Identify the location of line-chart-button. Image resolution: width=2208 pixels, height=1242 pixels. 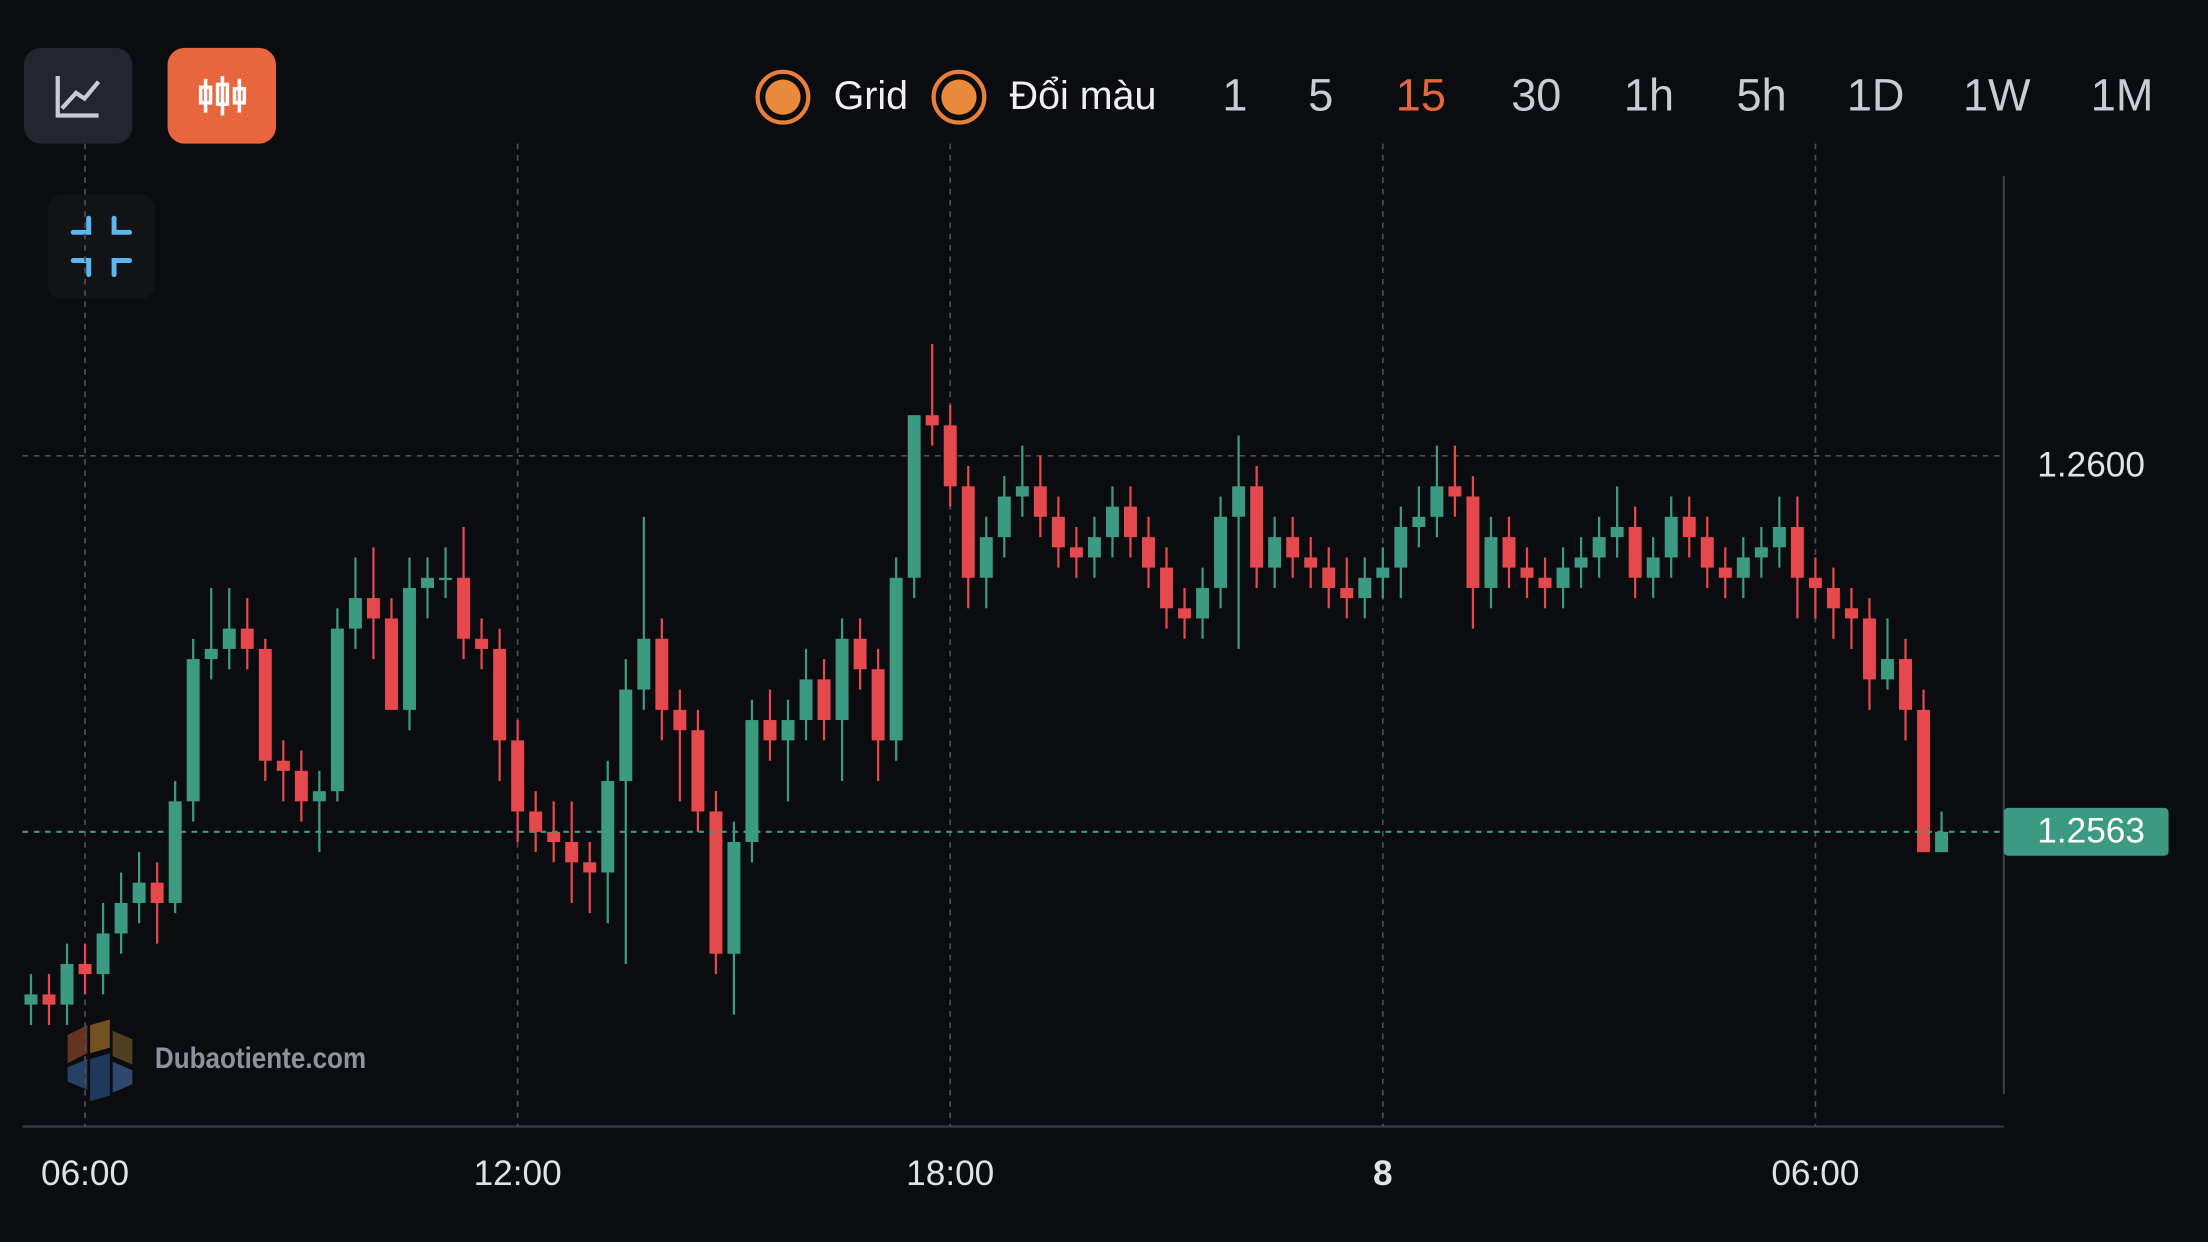
(78, 95).